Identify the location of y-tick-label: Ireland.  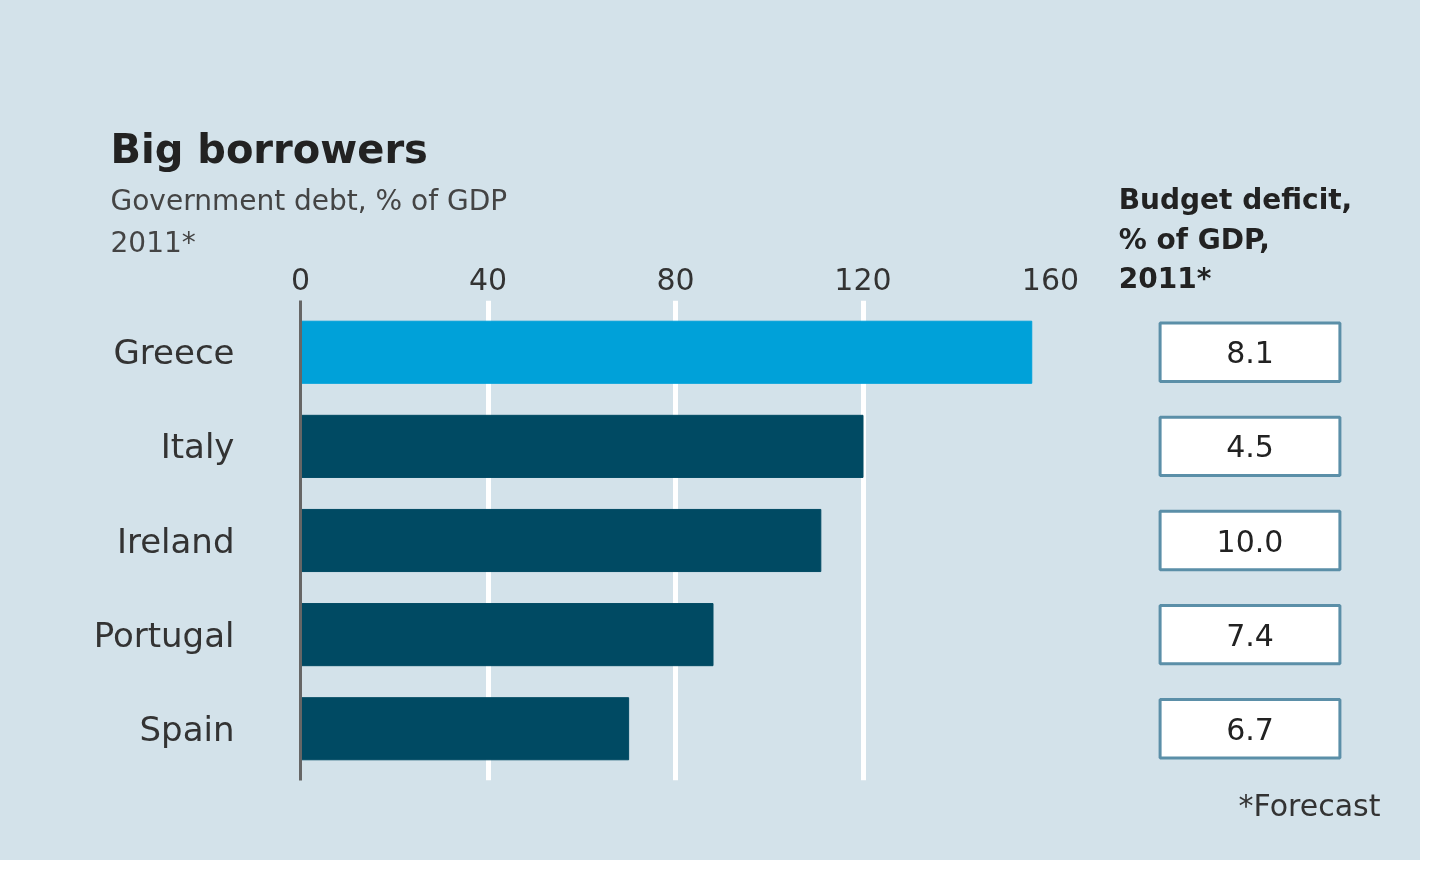
(175, 540).